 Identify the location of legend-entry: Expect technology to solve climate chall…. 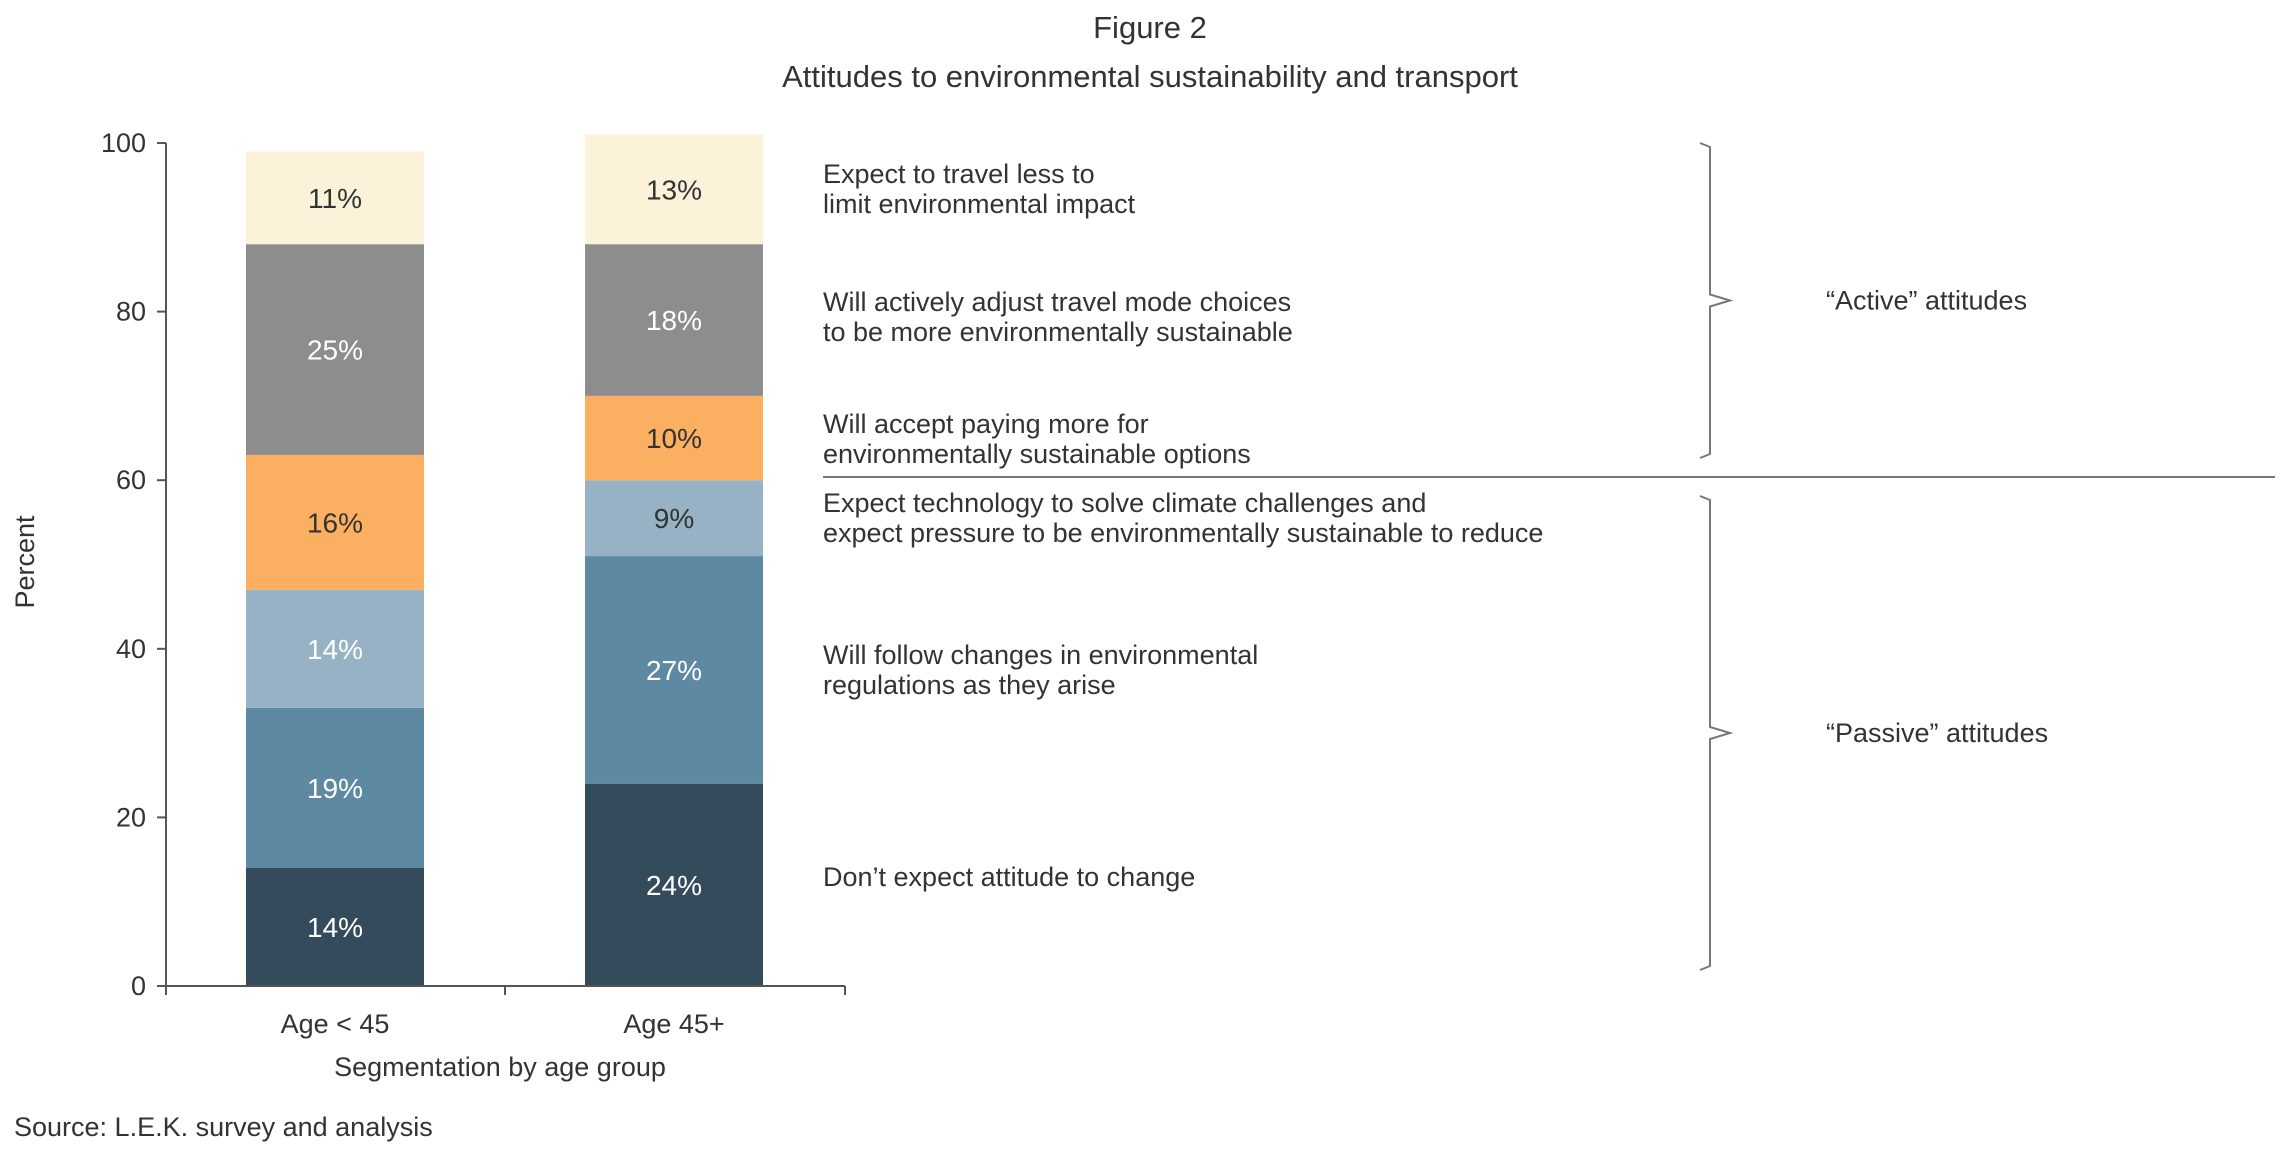
(1183, 518).